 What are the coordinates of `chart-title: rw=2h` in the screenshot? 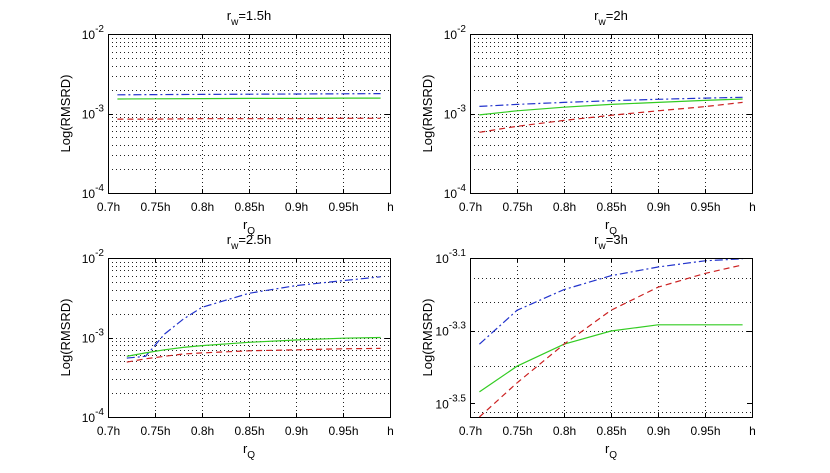 It's located at (611, 18).